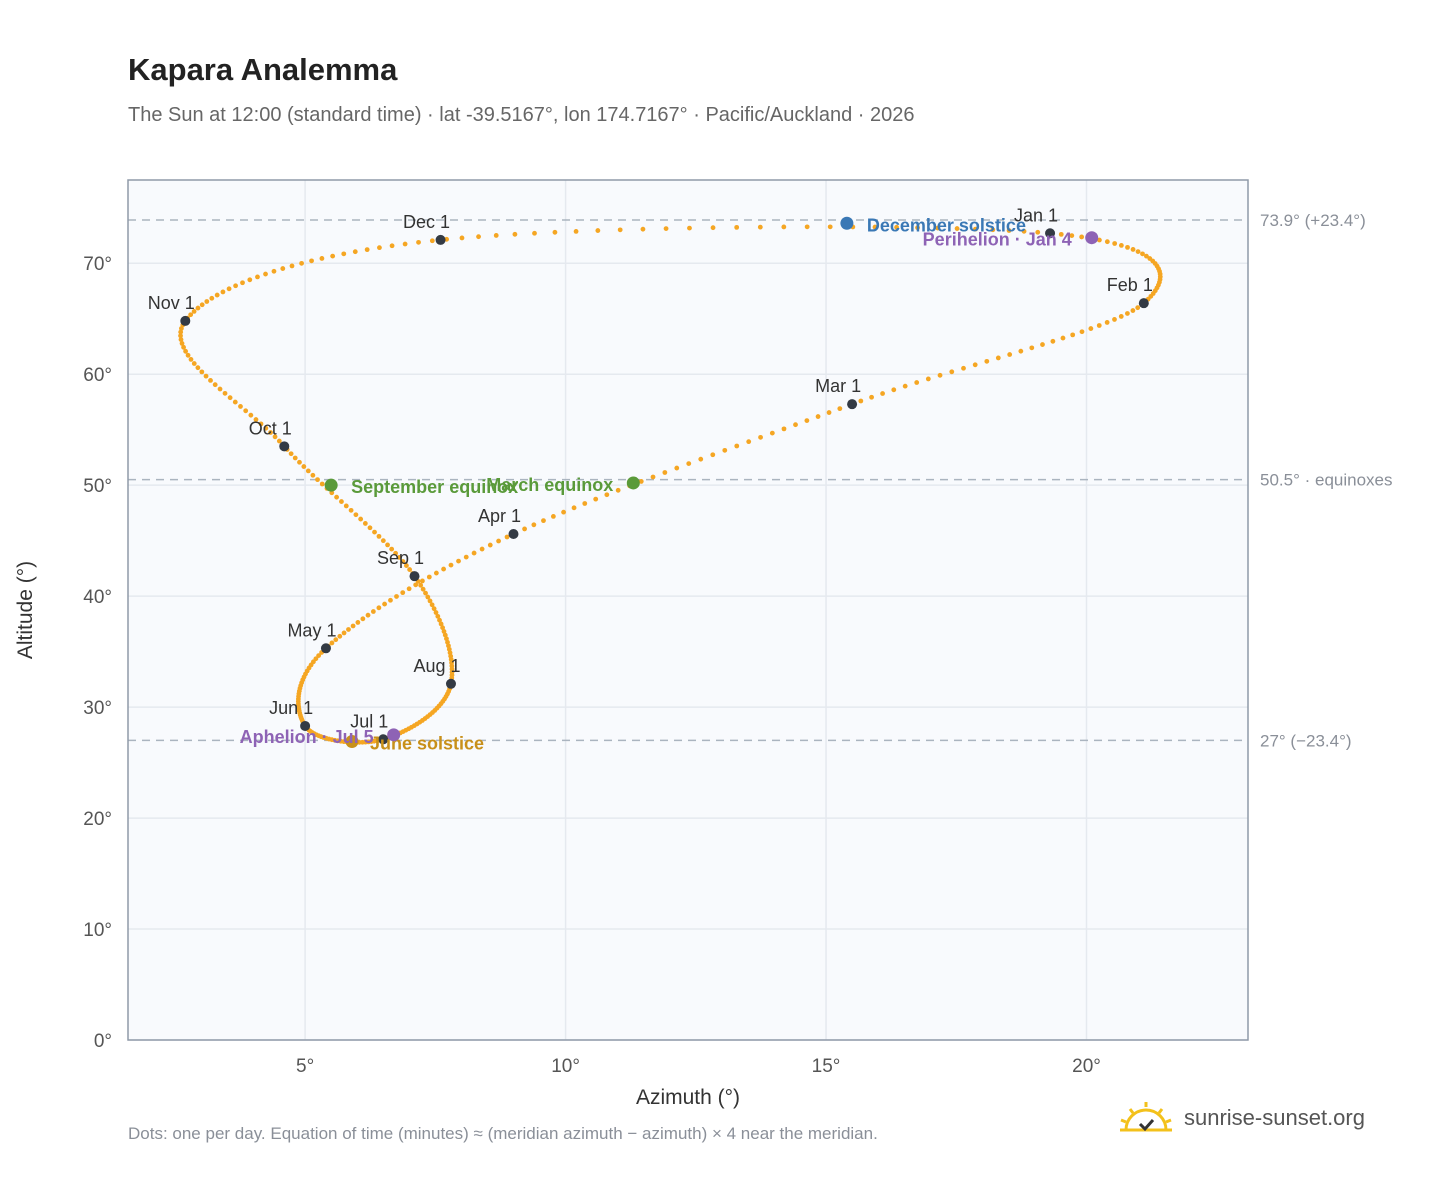  Describe the element at coordinates (97, 930) in the screenshot. I see `y-tick-label: 10°` at that location.